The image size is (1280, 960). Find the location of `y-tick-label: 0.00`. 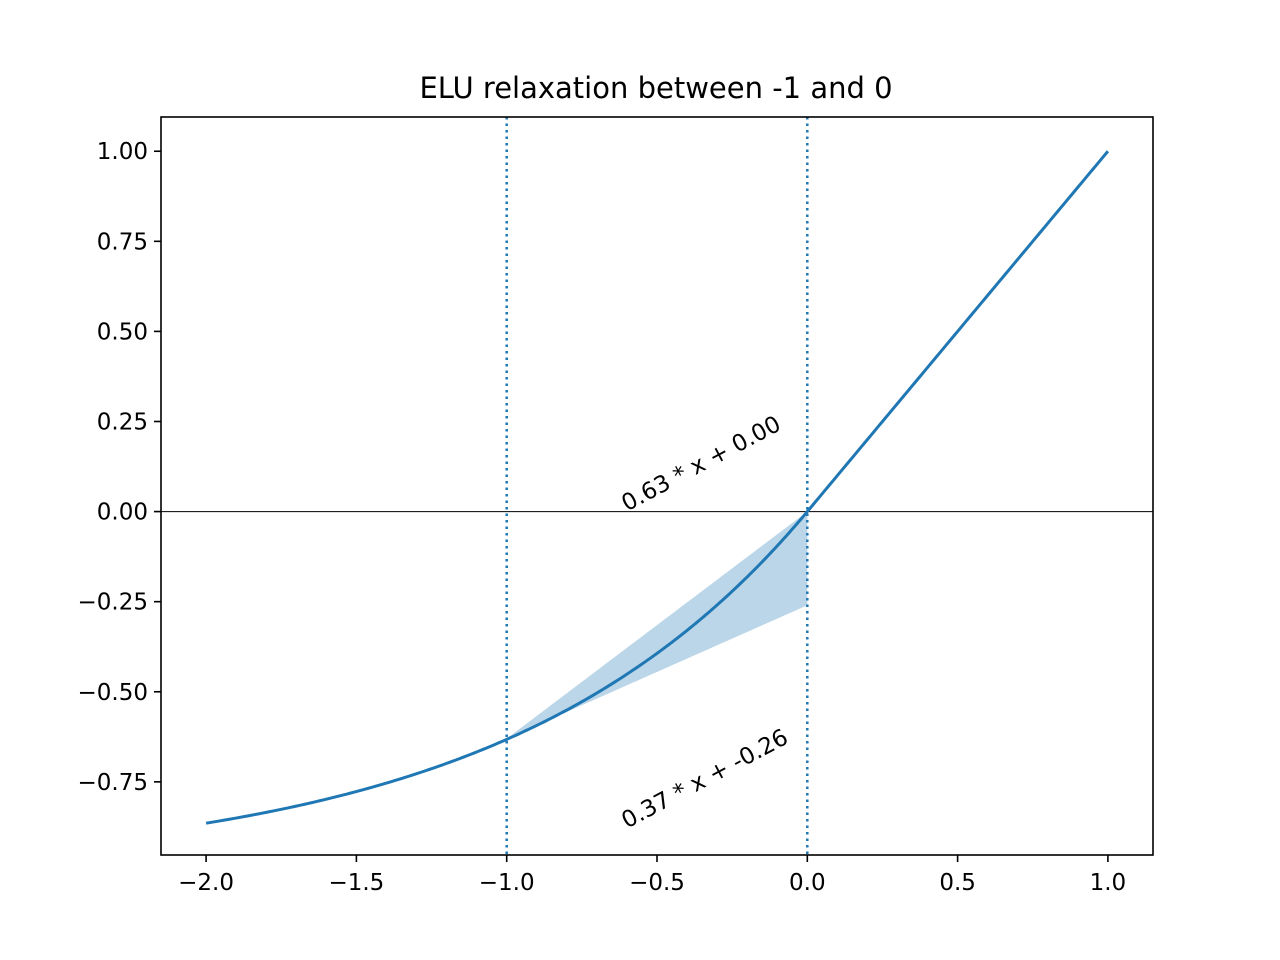

y-tick-label: 0.00 is located at coordinates (122, 513).